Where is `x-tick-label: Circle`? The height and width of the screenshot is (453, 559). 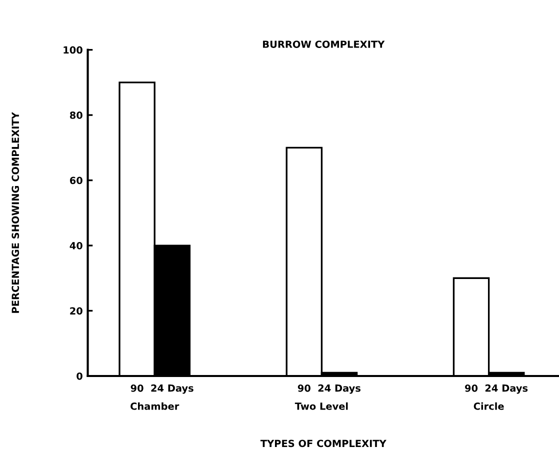
x-tick-label: Circle is located at coordinates (489, 406).